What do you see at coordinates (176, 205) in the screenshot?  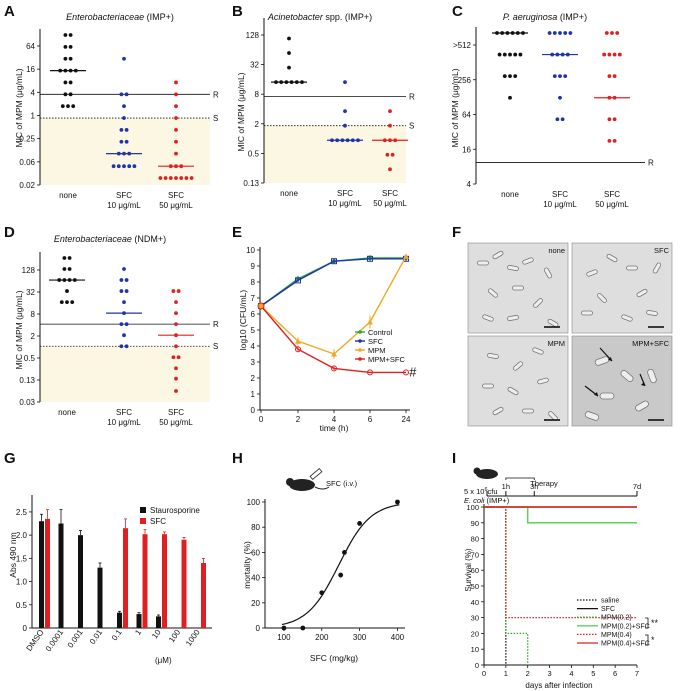 I see `x-tick-sublabel: 50 μg/mL` at bounding box center [176, 205].